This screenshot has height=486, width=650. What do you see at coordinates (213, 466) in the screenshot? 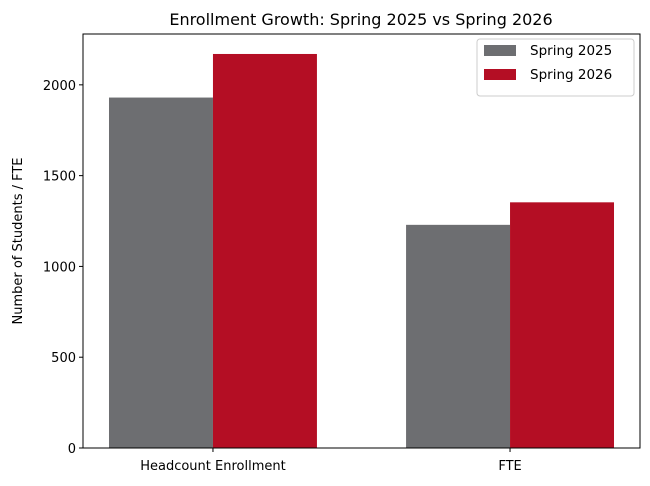
I see `x-tick-label: Headcount Enrollment` at bounding box center [213, 466].